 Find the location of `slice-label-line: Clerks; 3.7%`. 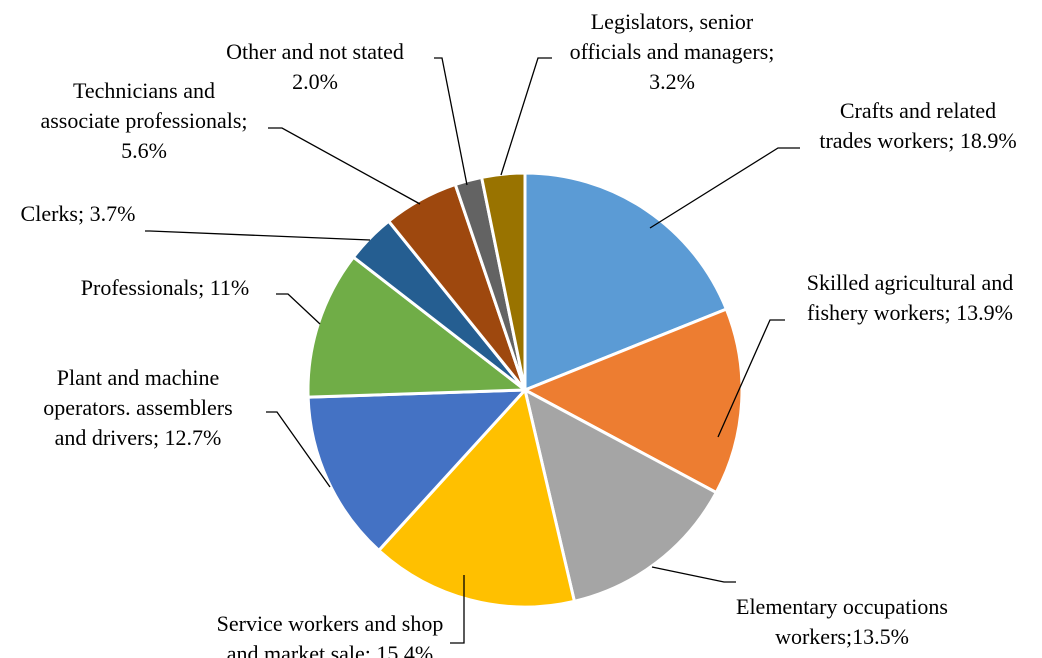

slice-label-line: Clerks; 3.7% is located at coordinates (78, 213).